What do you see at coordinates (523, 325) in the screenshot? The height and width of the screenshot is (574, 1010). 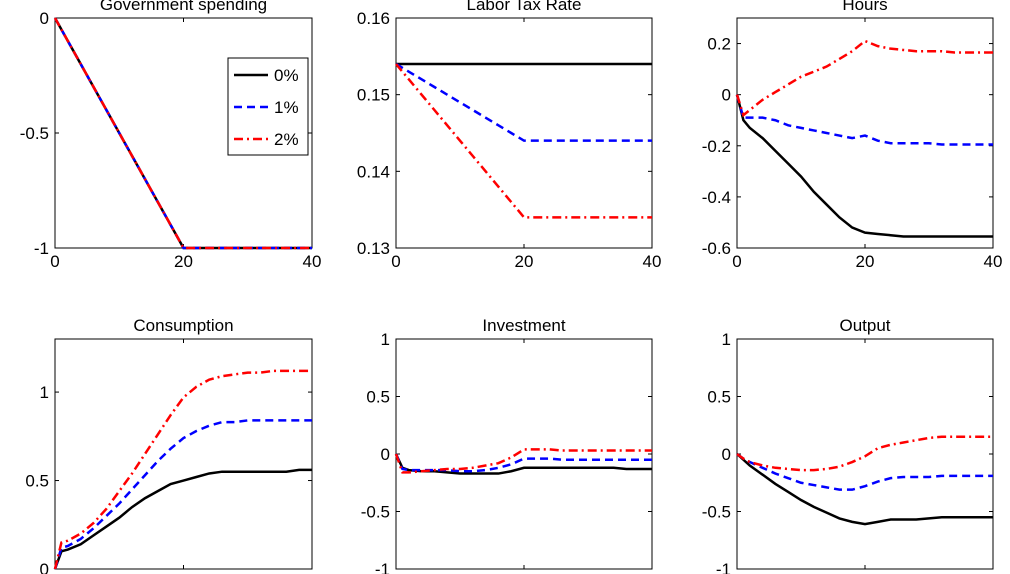 I see `chart-title: Investment` at bounding box center [523, 325].